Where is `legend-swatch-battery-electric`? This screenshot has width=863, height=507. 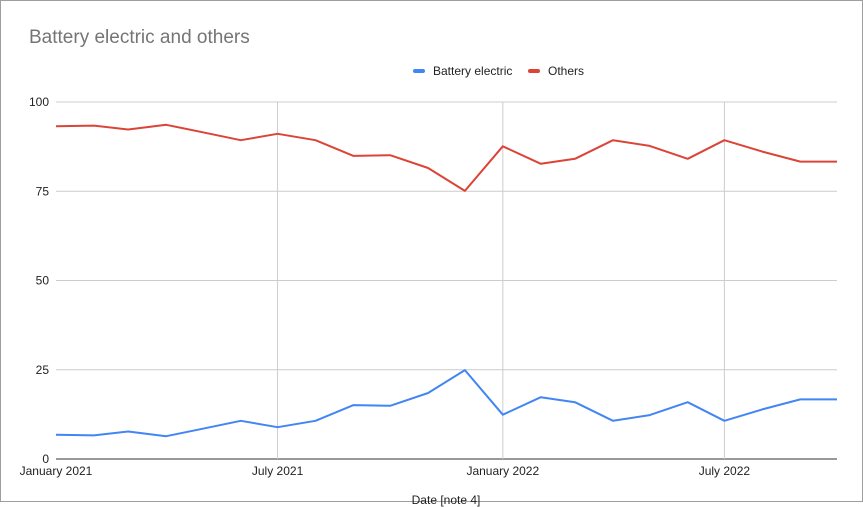
legend-swatch-battery-electric is located at coordinates (419, 71).